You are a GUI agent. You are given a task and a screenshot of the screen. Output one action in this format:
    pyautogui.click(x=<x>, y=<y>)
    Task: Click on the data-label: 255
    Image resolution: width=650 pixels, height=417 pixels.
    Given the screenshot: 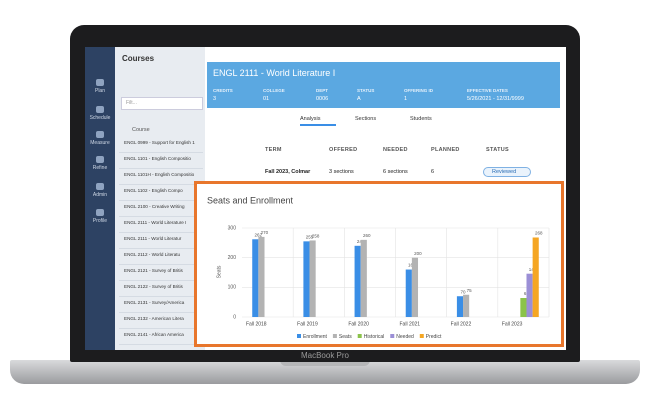 What is the action you would take?
    pyautogui.click(x=310, y=237)
    